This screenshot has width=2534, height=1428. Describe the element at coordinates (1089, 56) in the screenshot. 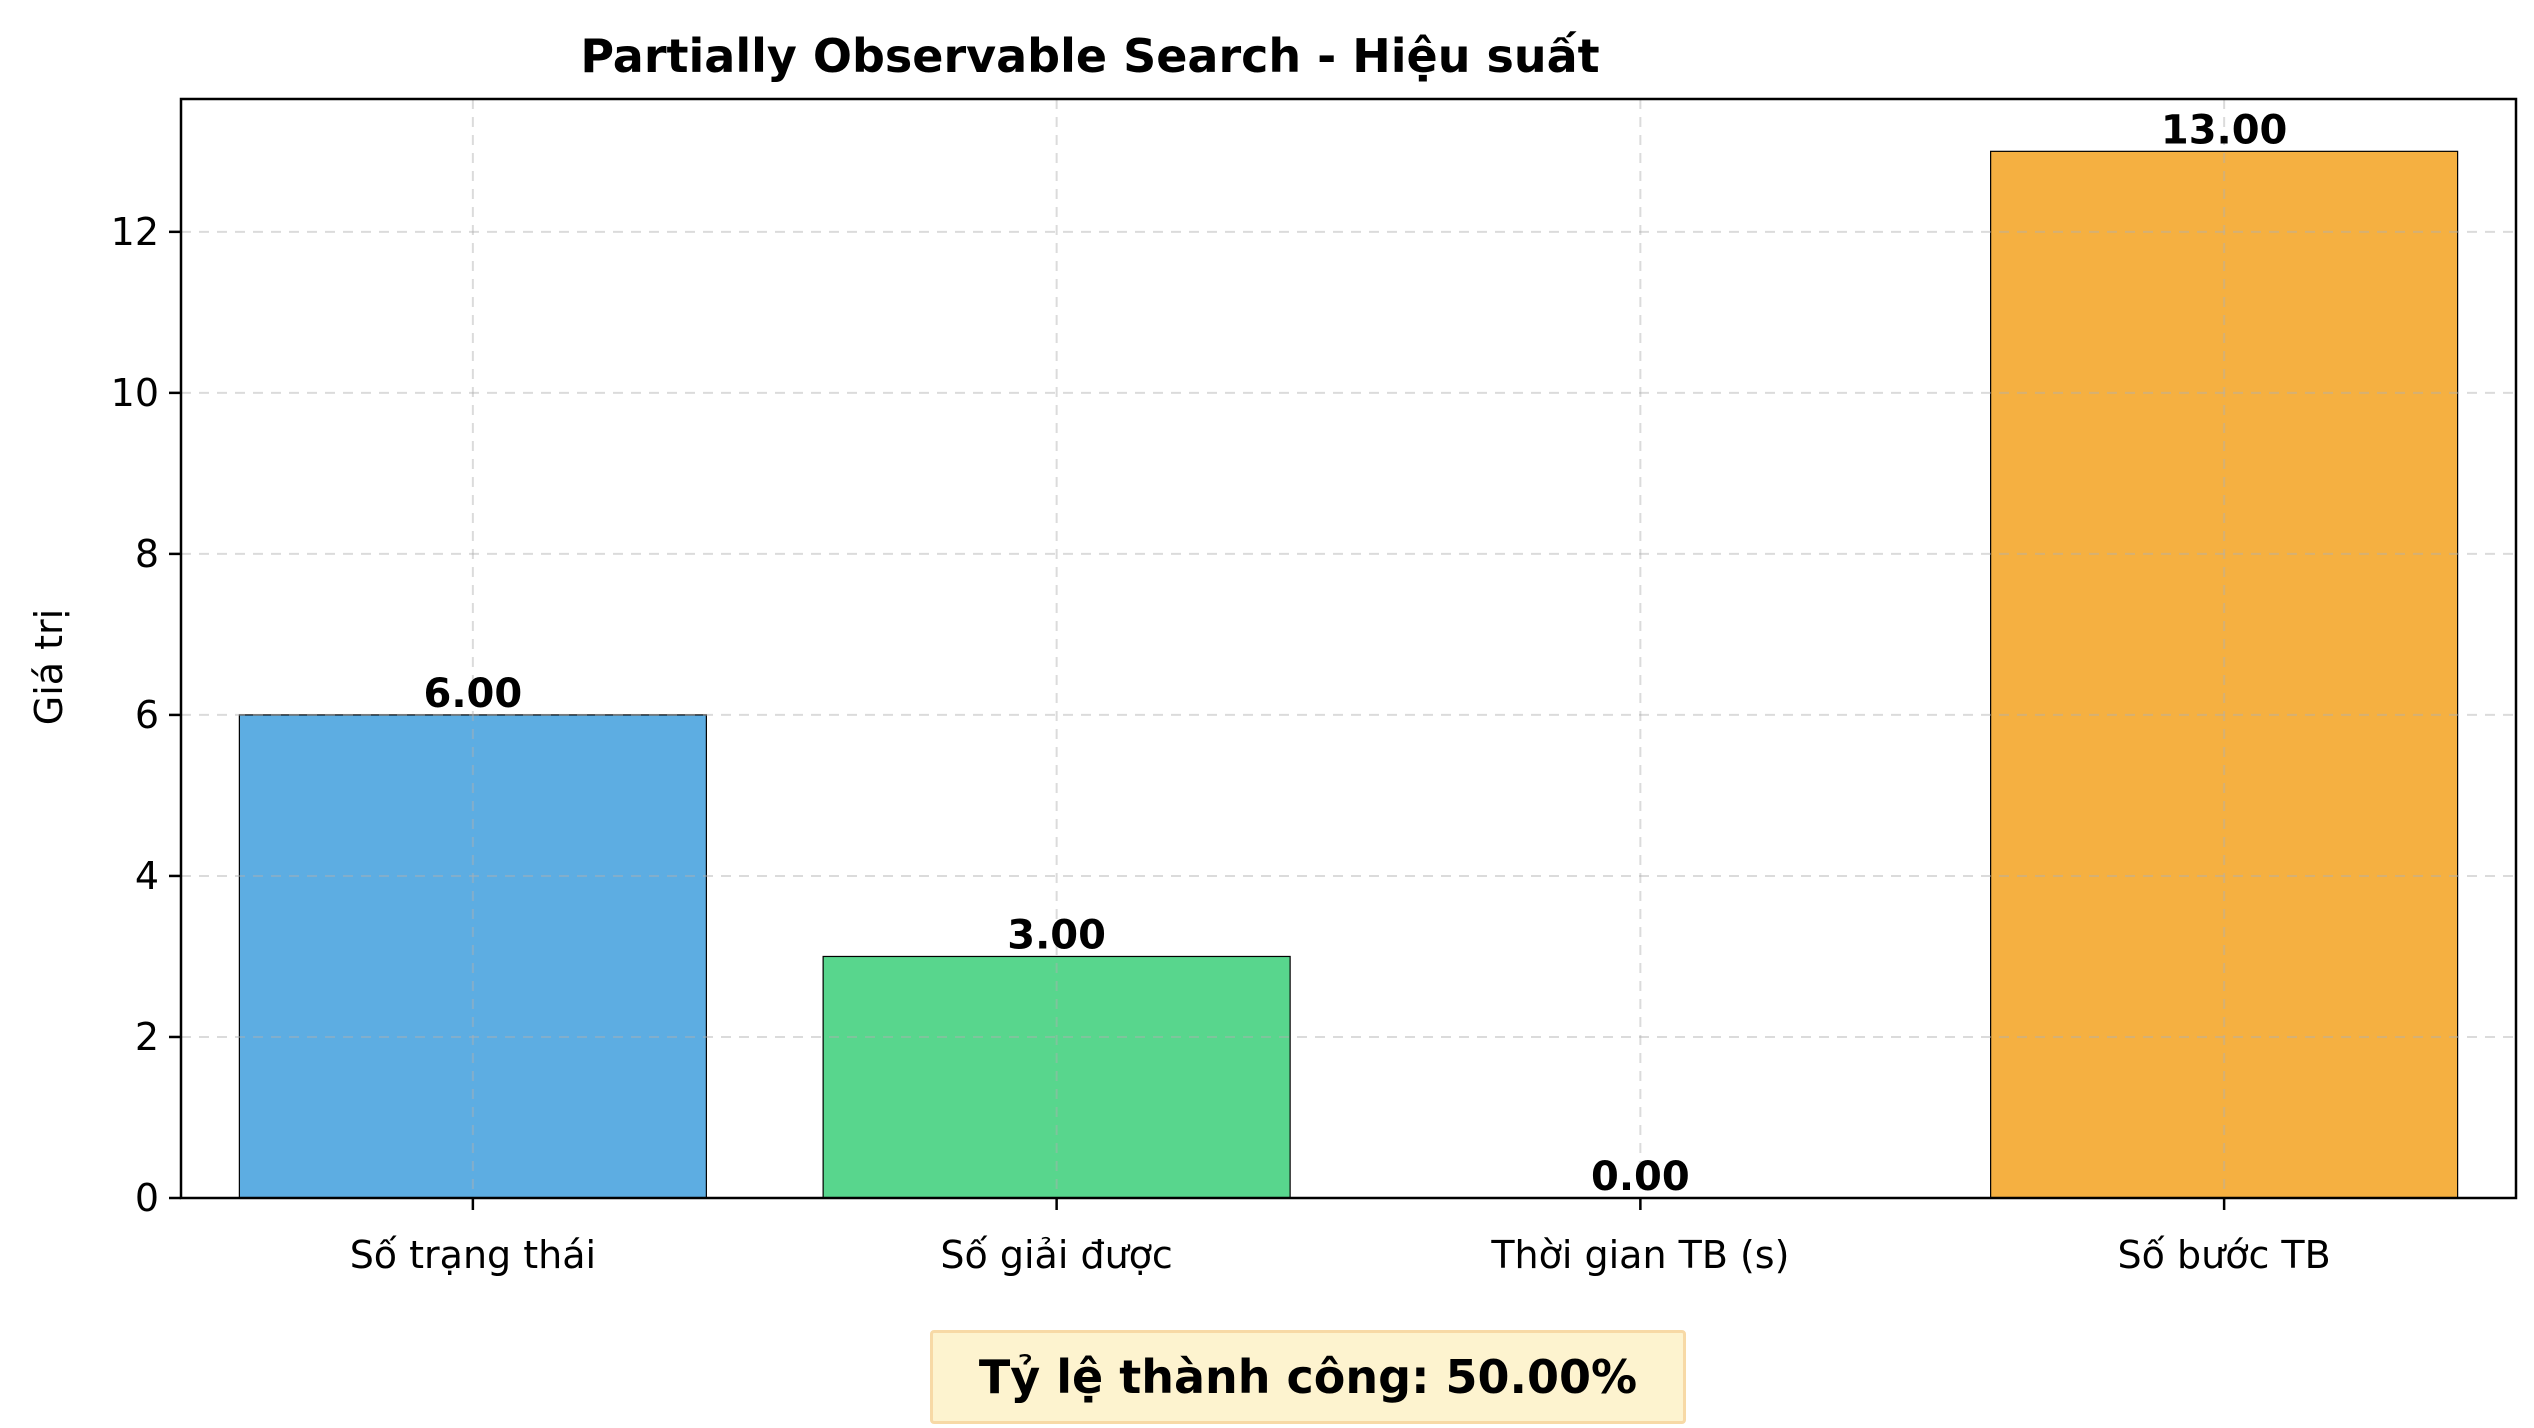

I see `chart-title: Partially Observable Search - Hiệu suất` at that location.